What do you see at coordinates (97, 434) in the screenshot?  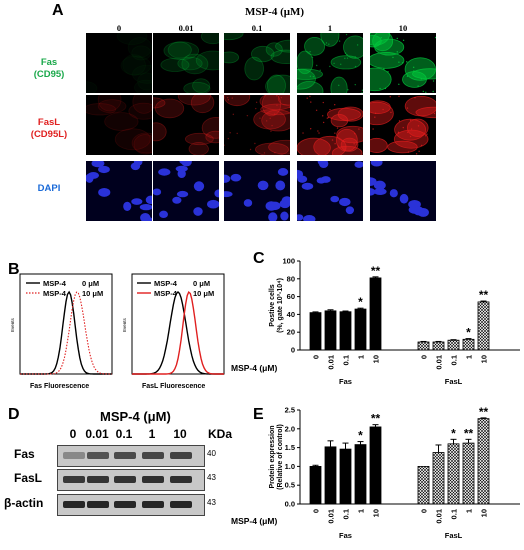 I see `panel-d-conc-1: 0.01` at bounding box center [97, 434].